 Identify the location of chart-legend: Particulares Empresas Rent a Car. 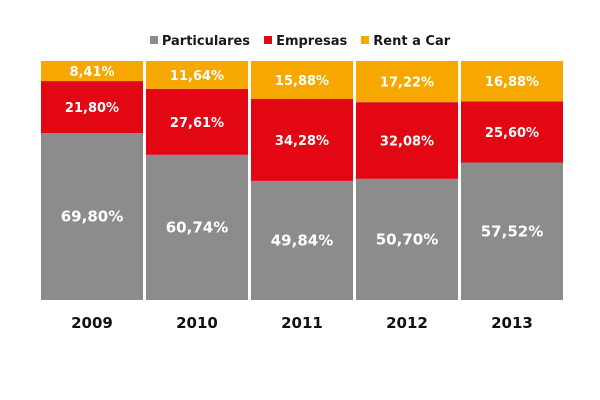
(300, 41).